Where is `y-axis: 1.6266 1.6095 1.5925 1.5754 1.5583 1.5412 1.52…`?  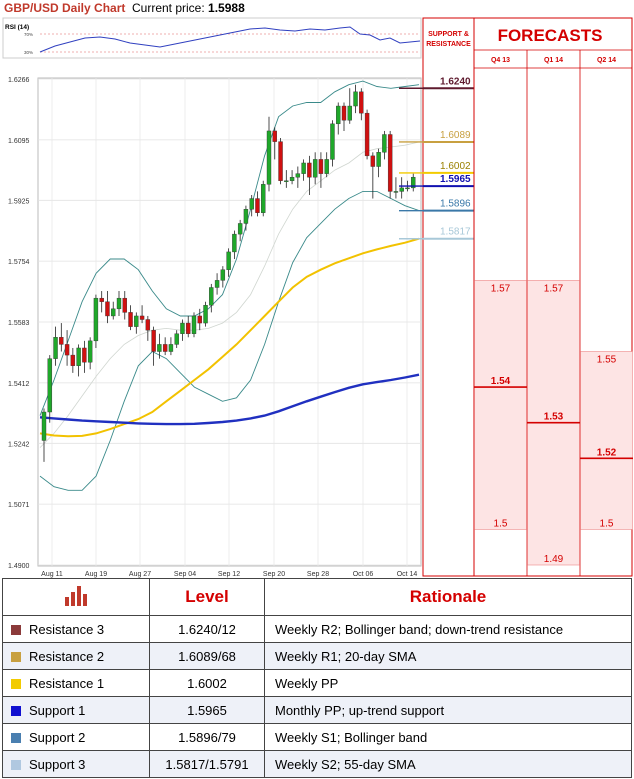 y-axis: 1.6266 1.6095 1.5925 1.5754 1.5583 1.5412 1.52… is located at coordinates (19, 323).